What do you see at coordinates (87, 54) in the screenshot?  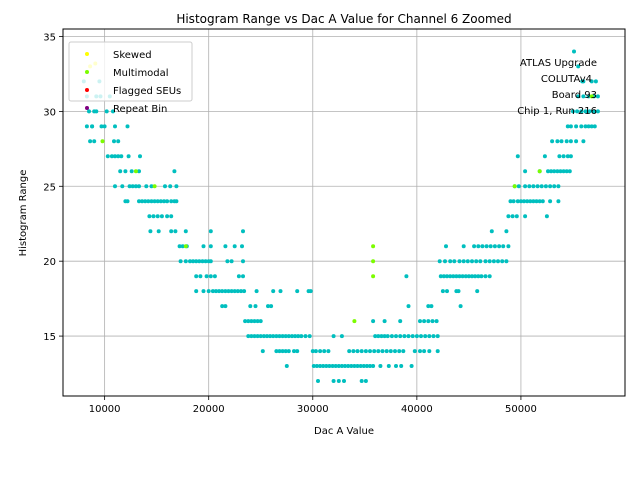 I see `legend-marker` at bounding box center [87, 54].